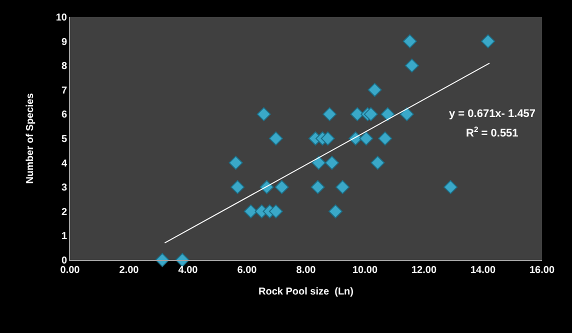 Image resolution: width=572 pixels, height=333 pixels. I want to click on y-tick-label: 3, so click(64, 188).